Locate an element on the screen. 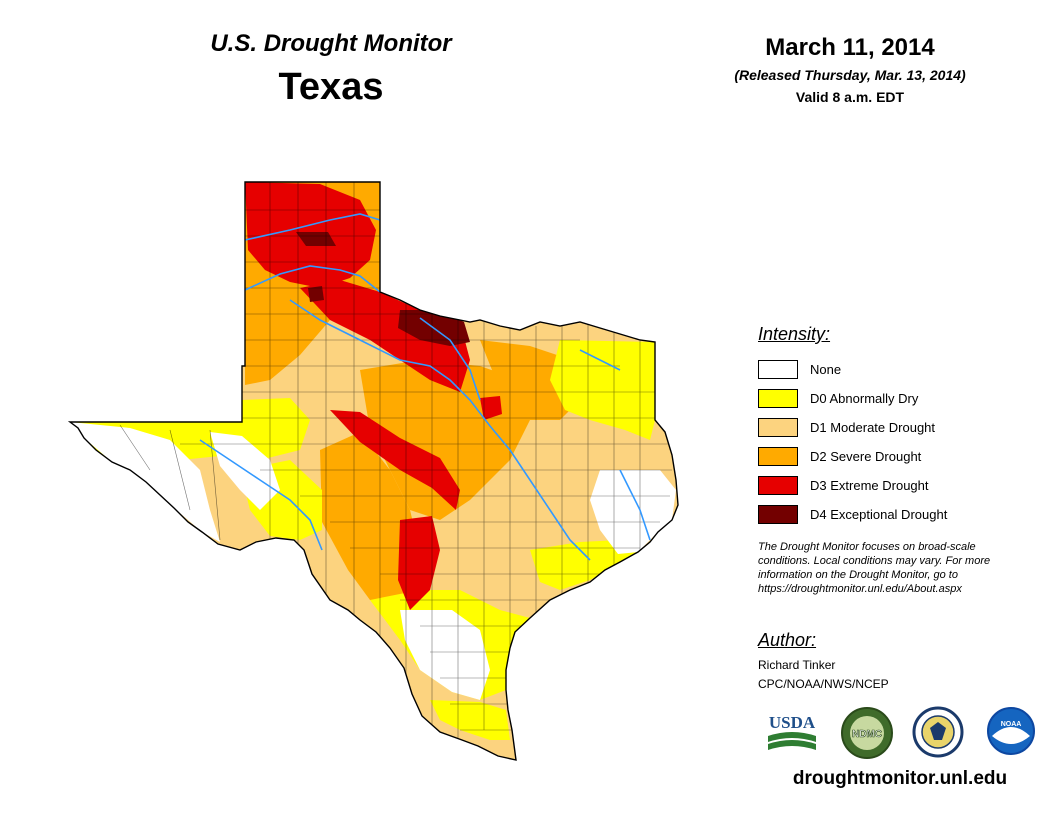  legend-item-d3: D3 Extreme Drought is located at coordinates (888, 485).